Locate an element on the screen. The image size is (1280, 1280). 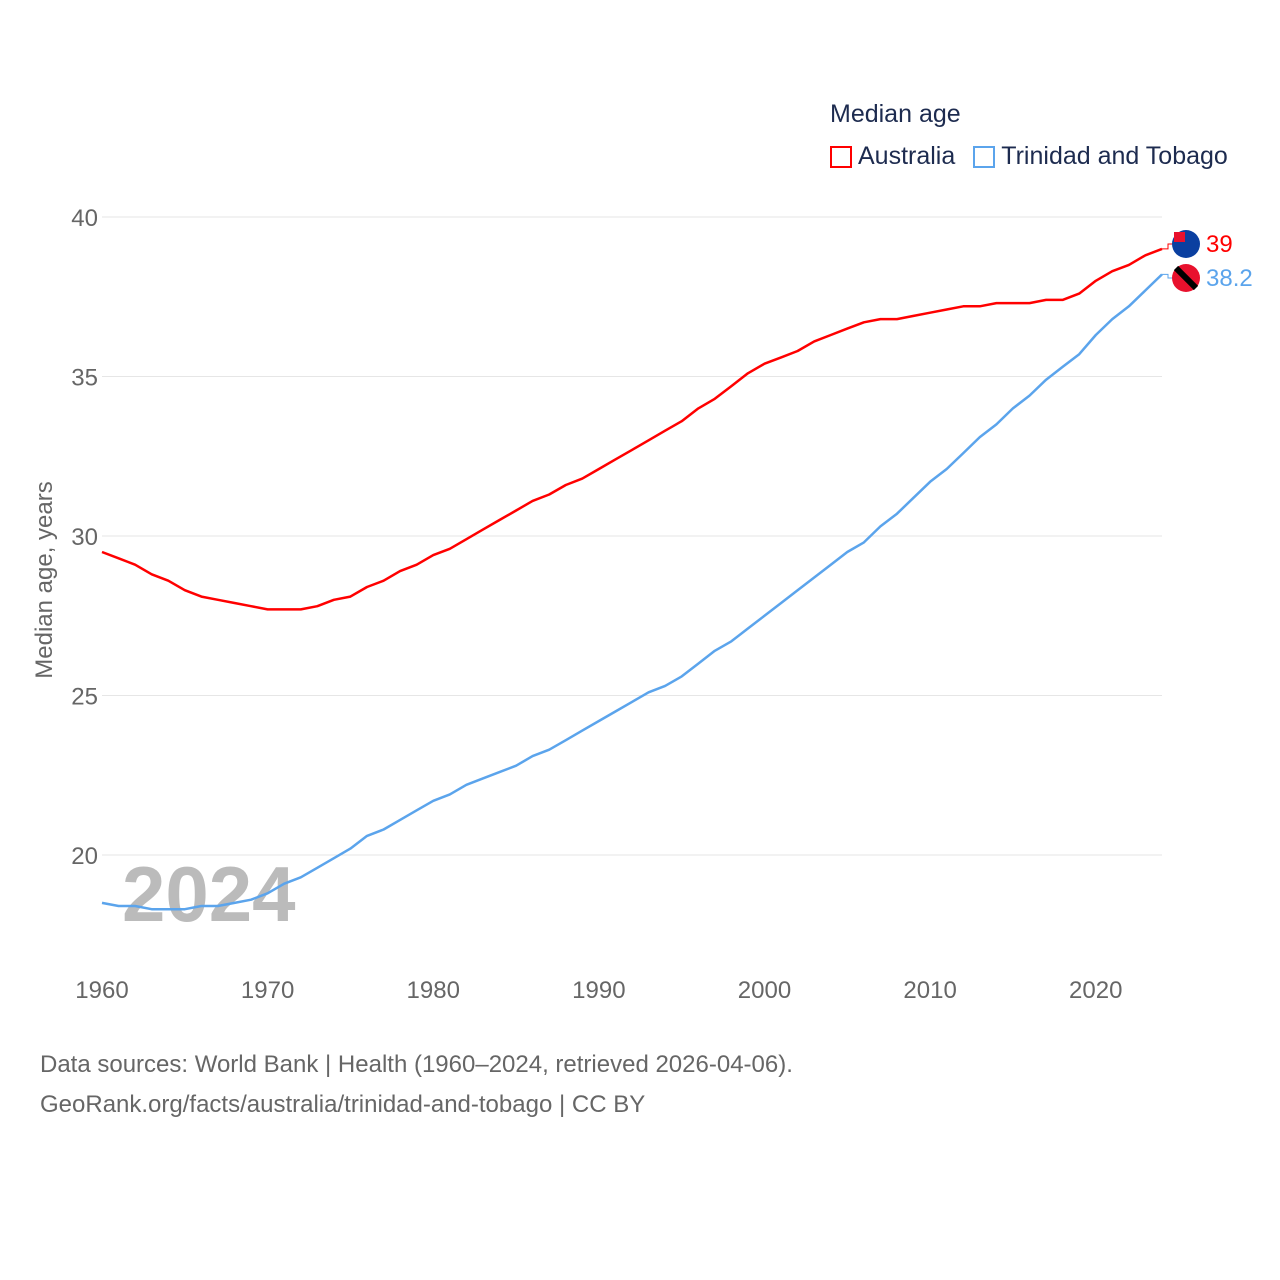
flag-stripe is located at coordinates (1186, 278).